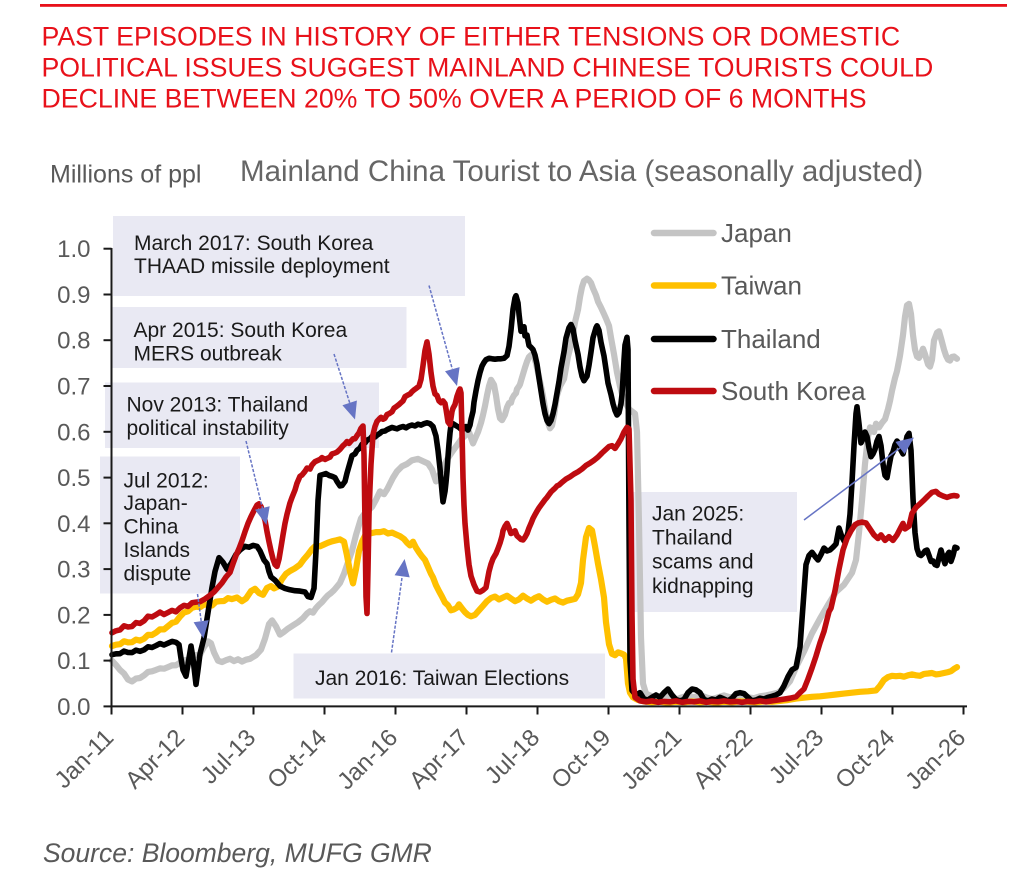 This screenshot has height=886, width=1022. I want to click on svg-text: scams and, so click(703, 562).